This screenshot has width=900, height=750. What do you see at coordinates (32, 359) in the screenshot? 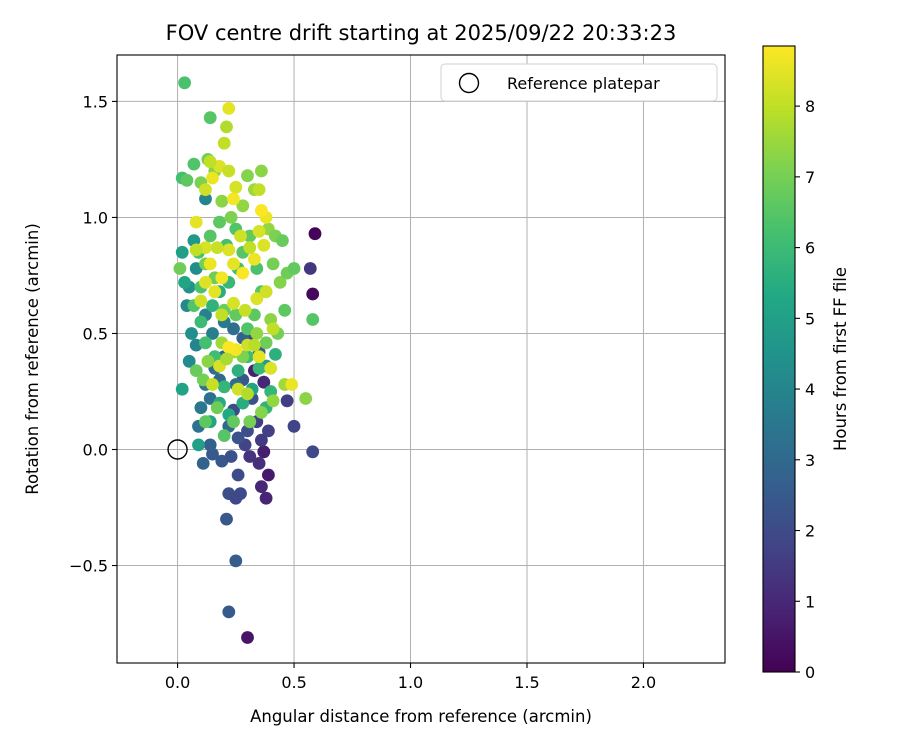
I see `y-axis-label: Rotation from reference (arcmin)` at bounding box center [32, 359].